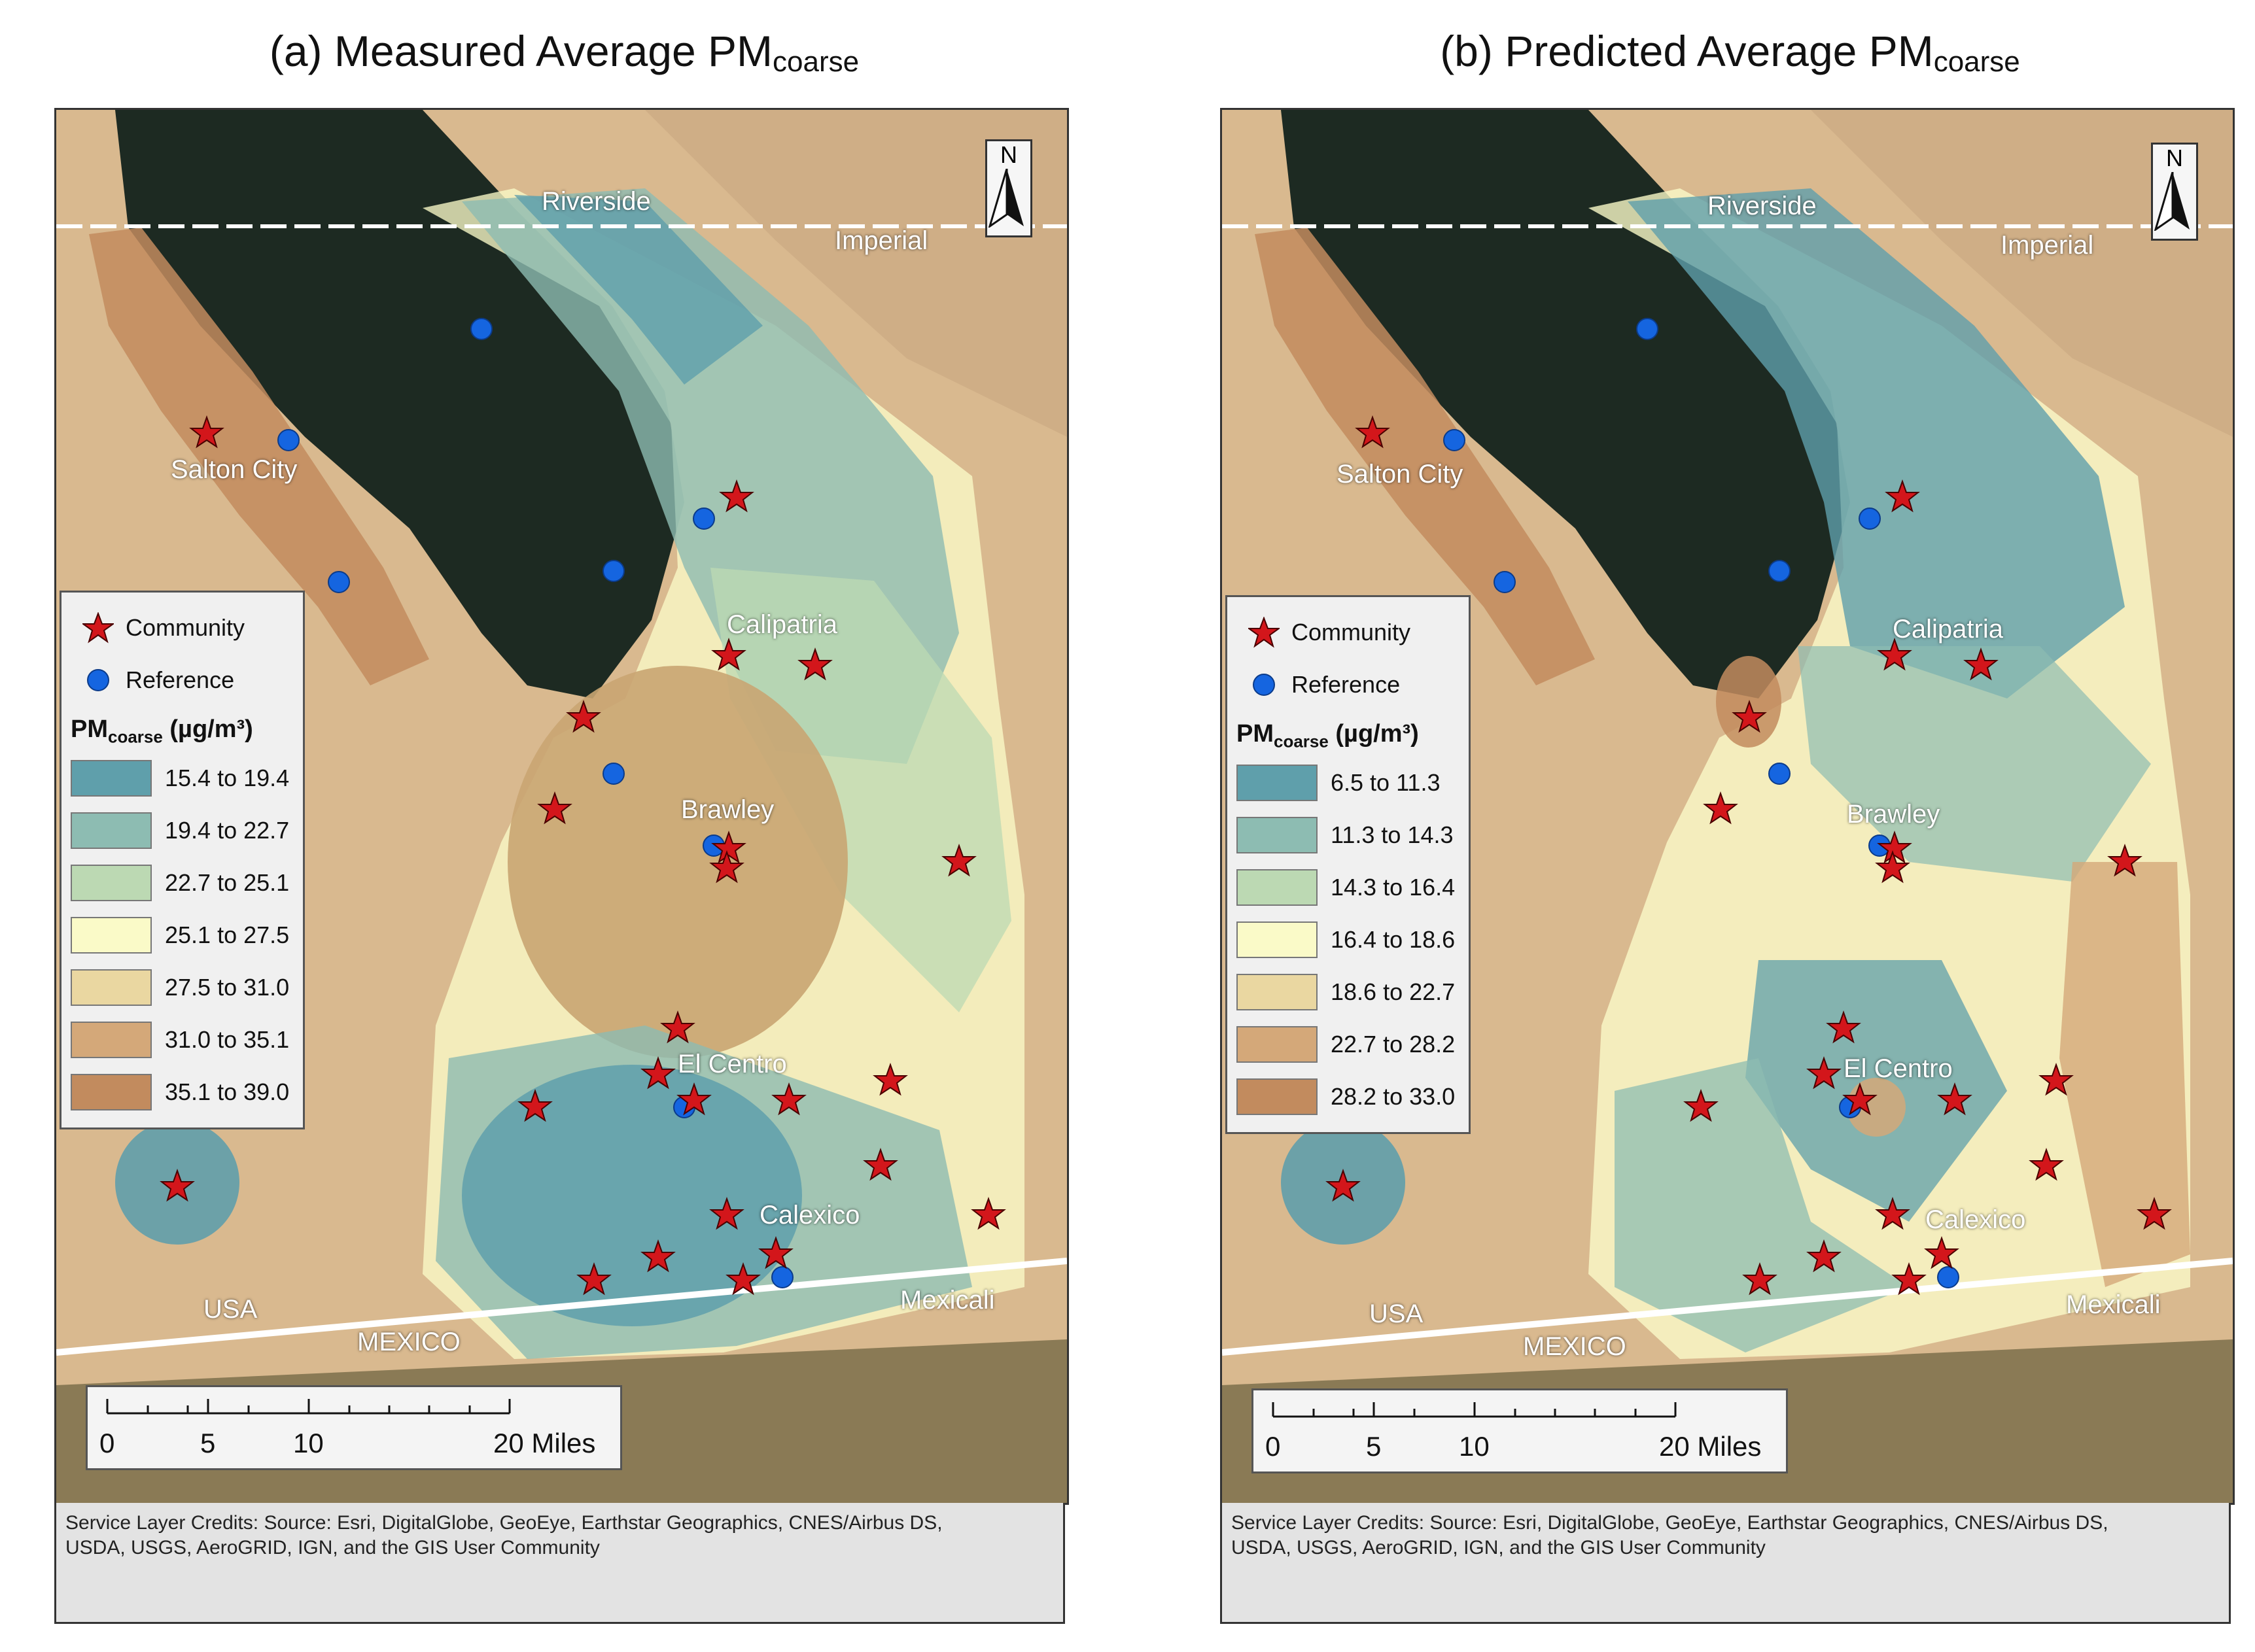 The width and height of the screenshot is (2255, 1652). Describe the element at coordinates (1348, 887) in the screenshot. I see `legend-class-row: 14.3 to 16.4` at that location.